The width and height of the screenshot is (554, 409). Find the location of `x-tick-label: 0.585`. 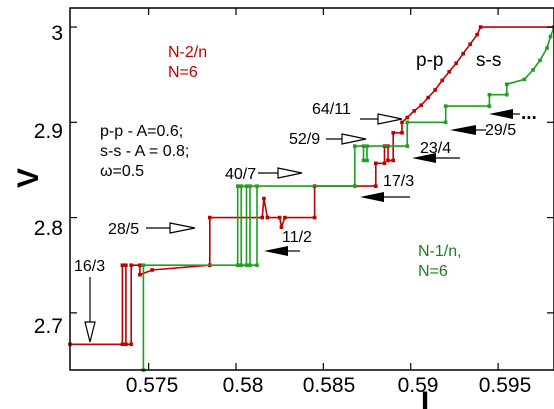

x-tick-label: 0.585 is located at coordinates (329, 385).